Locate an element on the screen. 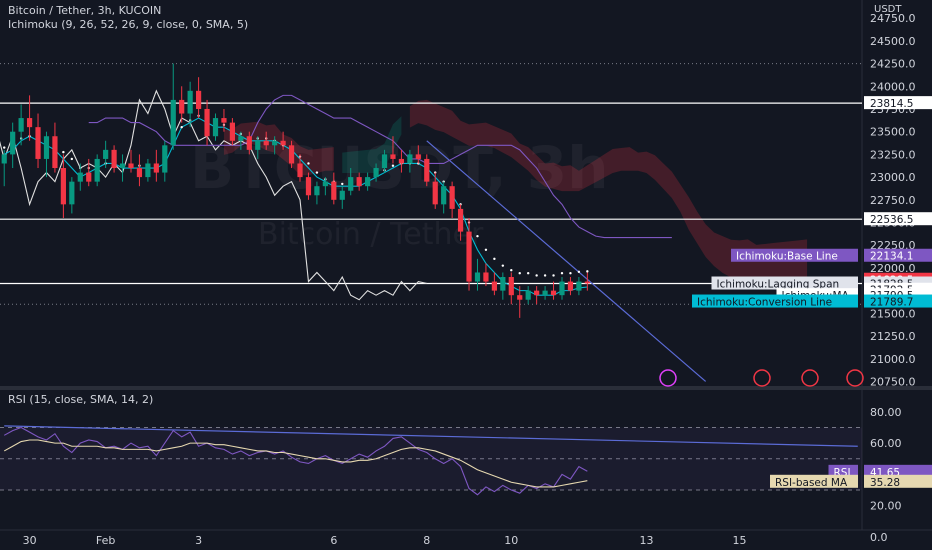  time-axis-tick: 15 is located at coordinates (739, 540).